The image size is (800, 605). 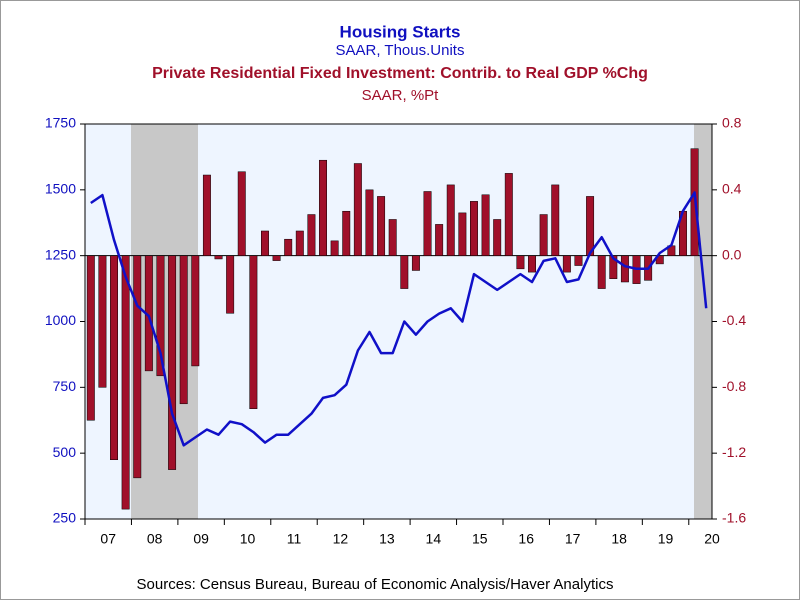 I want to click on y-tick-label: 250, so click(x=65, y=518).